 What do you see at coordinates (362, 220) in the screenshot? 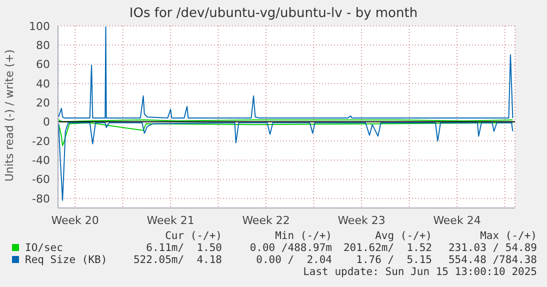
I see `x-tick-label: Week 23` at bounding box center [362, 220].